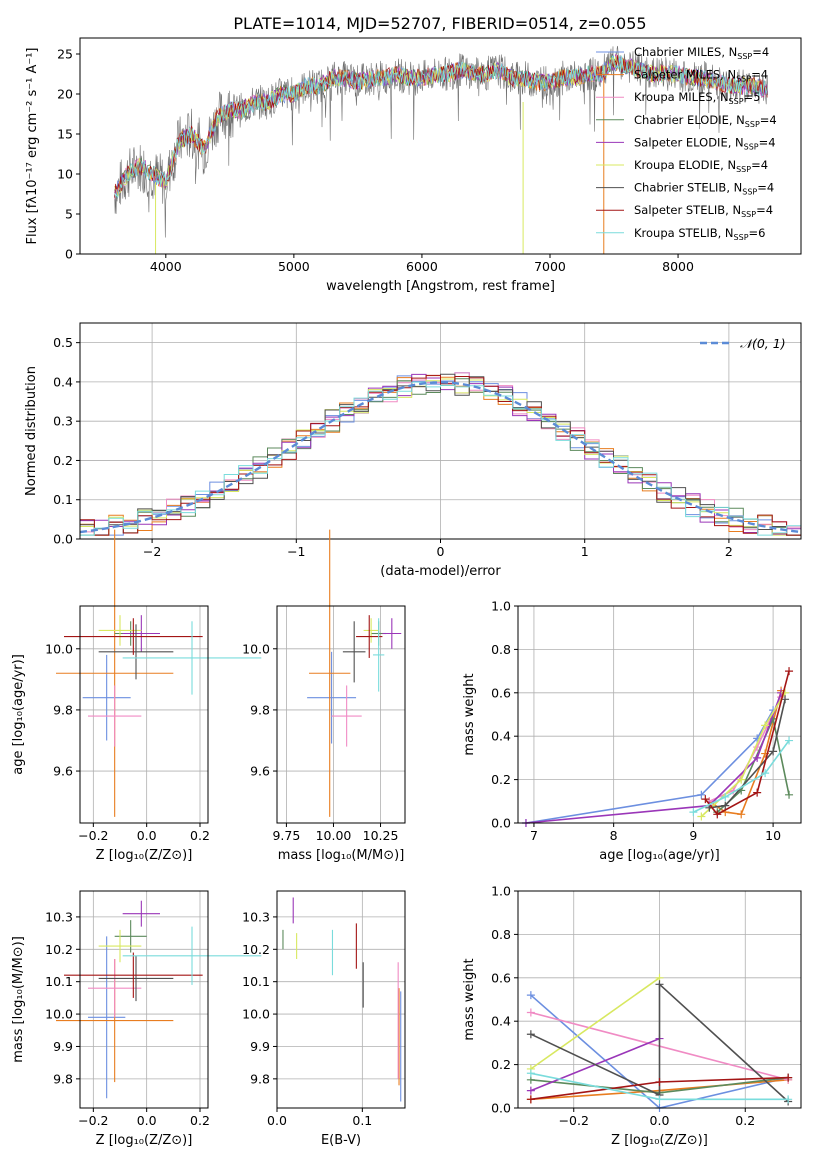  I want to click on y-tick-label: 1.0, so click(501, 606).